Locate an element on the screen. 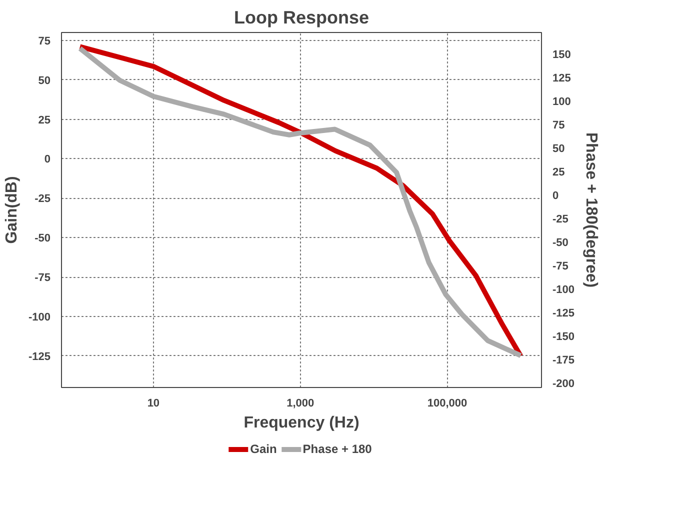 Image resolution: width=675 pixels, height=515 pixels. y-tick-label: -50 is located at coordinates (42, 238).